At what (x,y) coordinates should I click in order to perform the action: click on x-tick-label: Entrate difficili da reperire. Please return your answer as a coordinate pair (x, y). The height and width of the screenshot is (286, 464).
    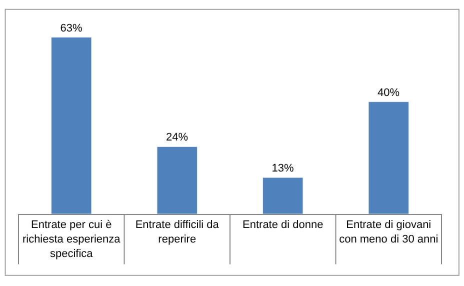
    Looking at the image, I should click on (177, 232).